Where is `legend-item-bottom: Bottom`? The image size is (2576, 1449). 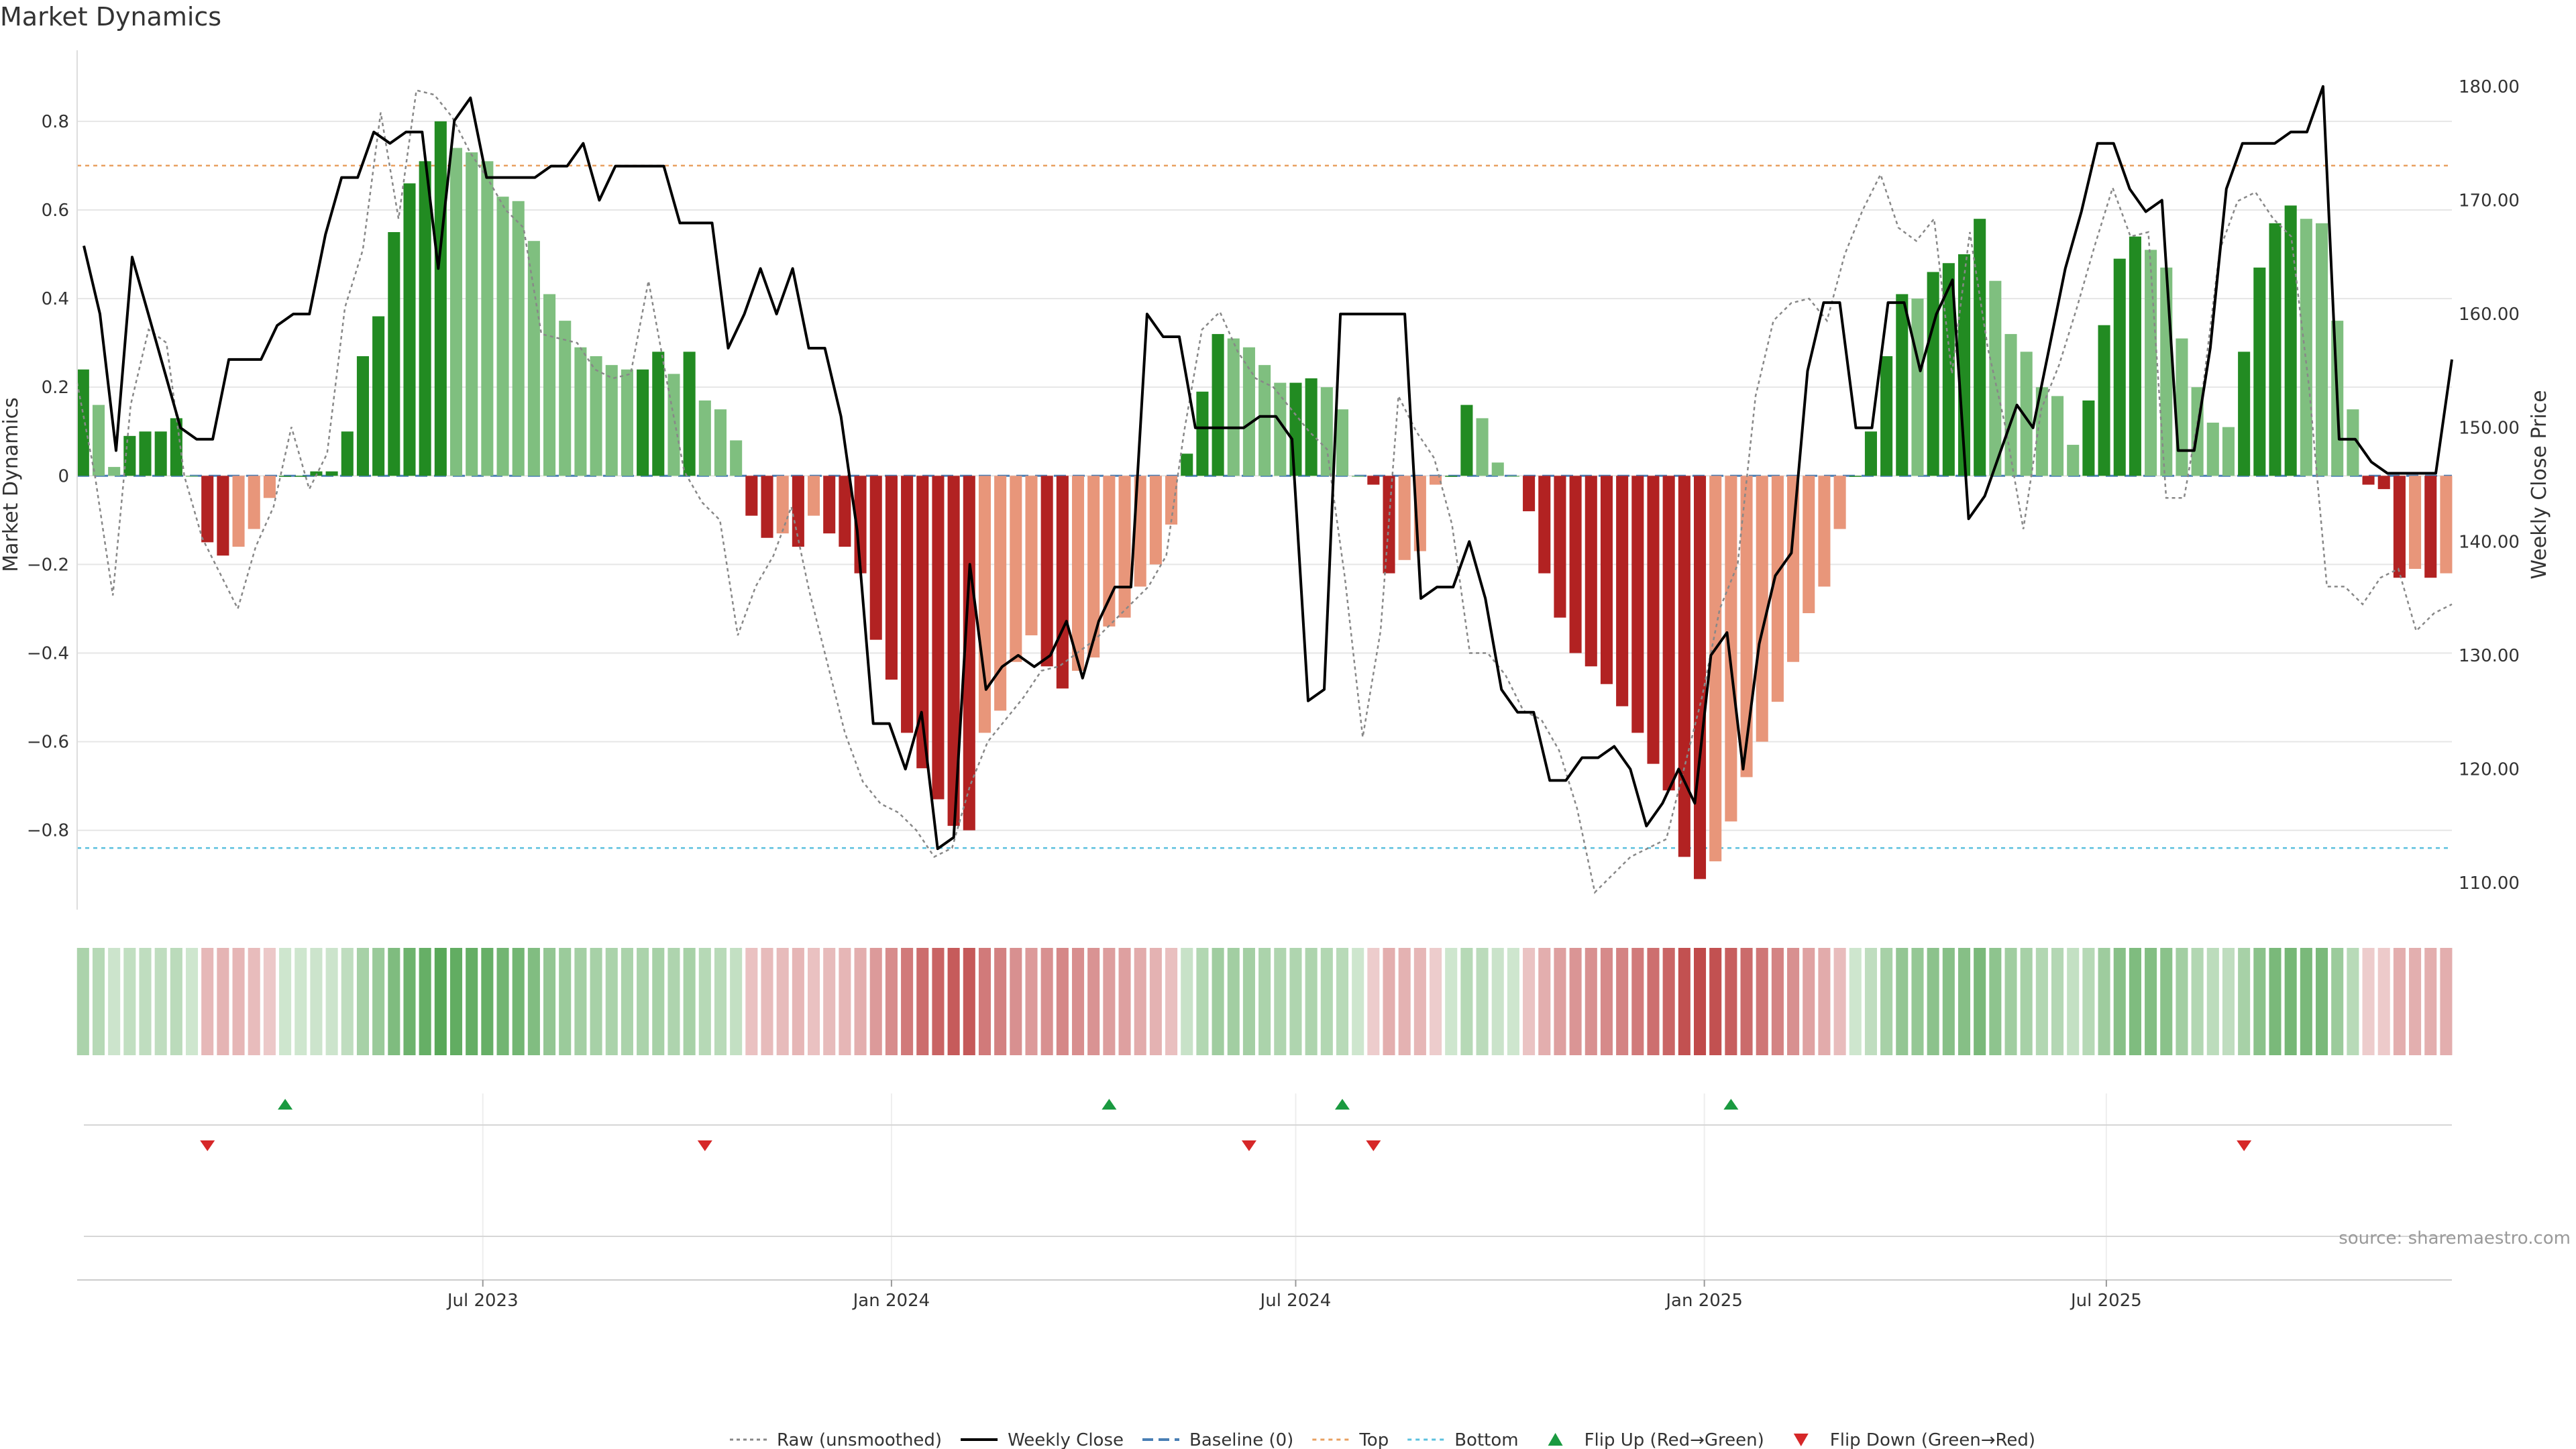
legend-item-bottom: Bottom is located at coordinates (1463, 1439).